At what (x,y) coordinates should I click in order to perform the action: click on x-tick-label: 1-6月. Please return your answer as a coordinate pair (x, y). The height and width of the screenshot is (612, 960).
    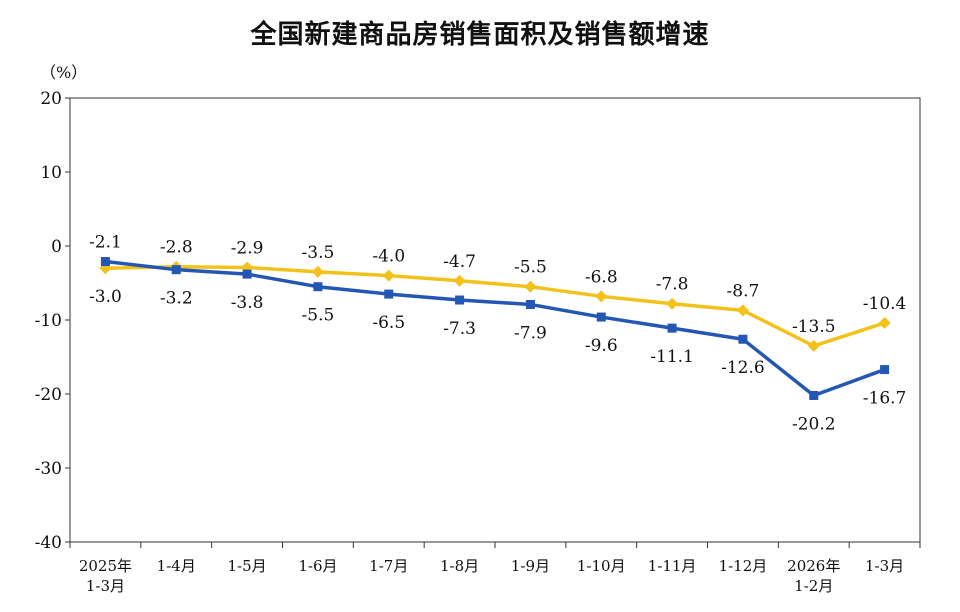
    Looking at the image, I should click on (317, 566).